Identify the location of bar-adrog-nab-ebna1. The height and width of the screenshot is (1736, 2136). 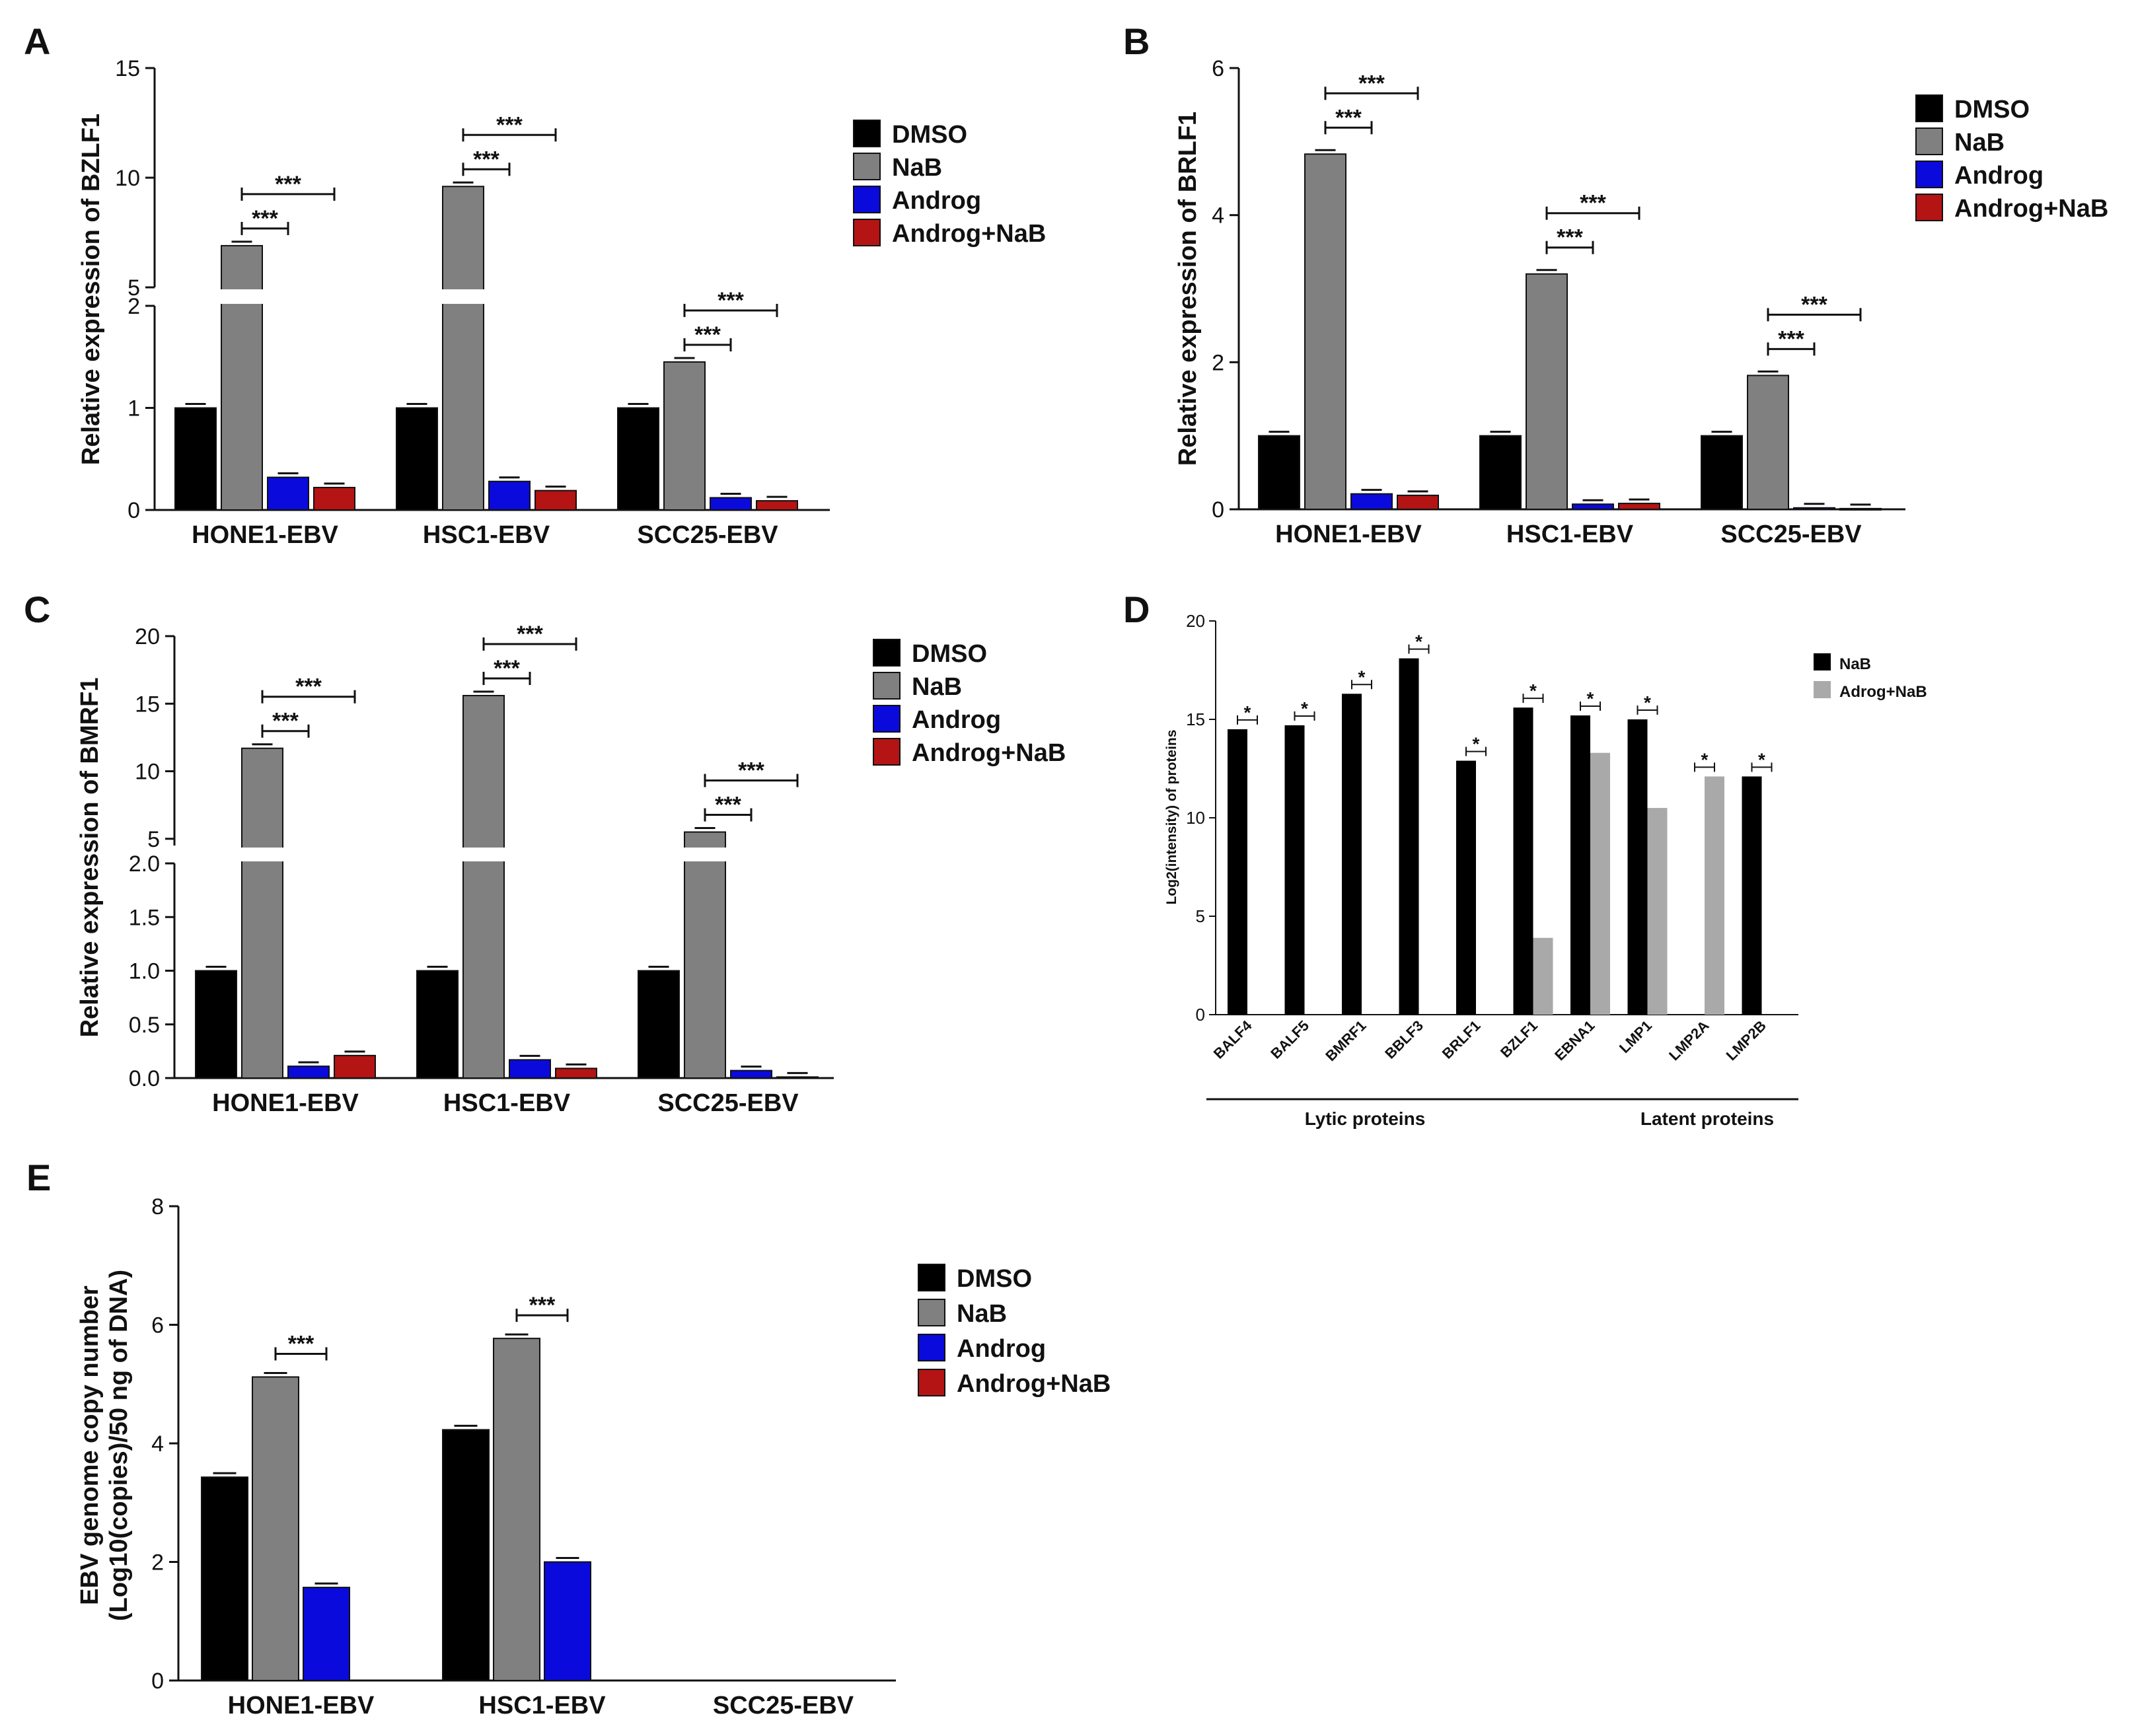
(1600, 883).